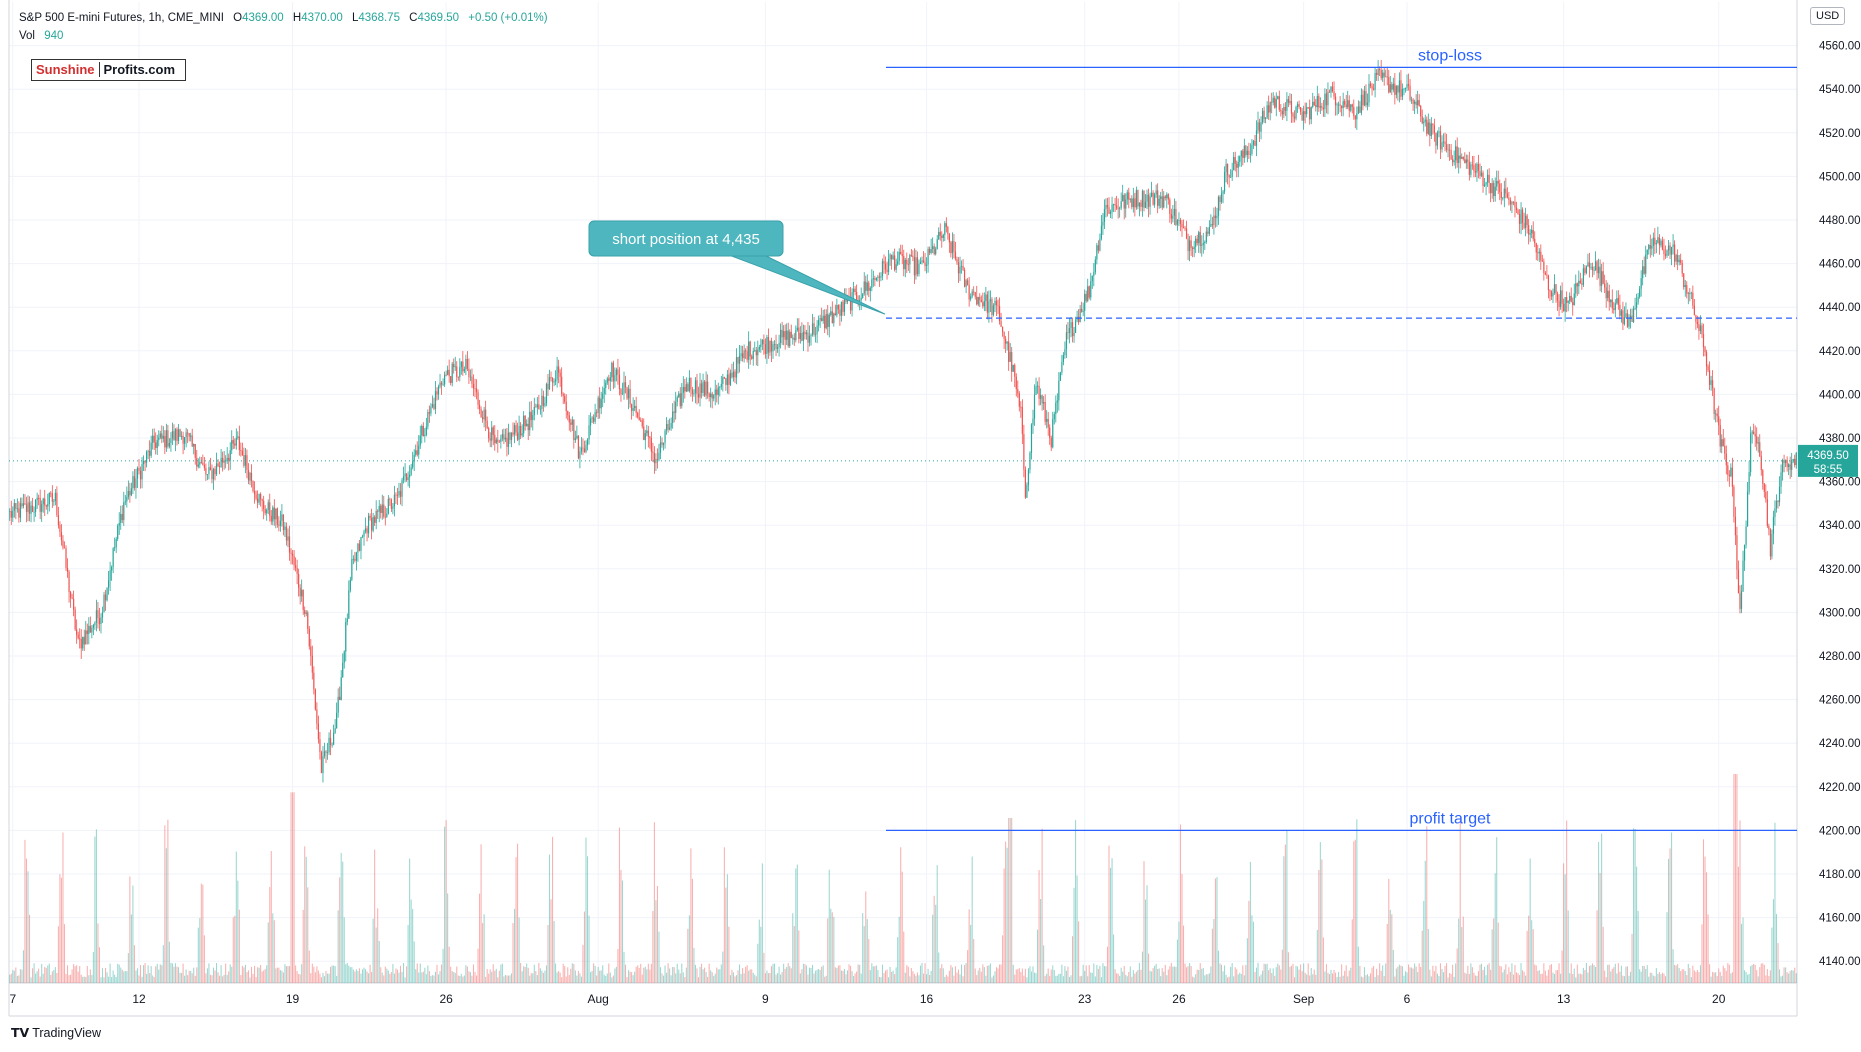 The height and width of the screenshot is (1052, 1861). What do you see at coordinates (1828, 16) in the screenshot?
I see `currency-button: USD` at bounding box center [1828, 16].